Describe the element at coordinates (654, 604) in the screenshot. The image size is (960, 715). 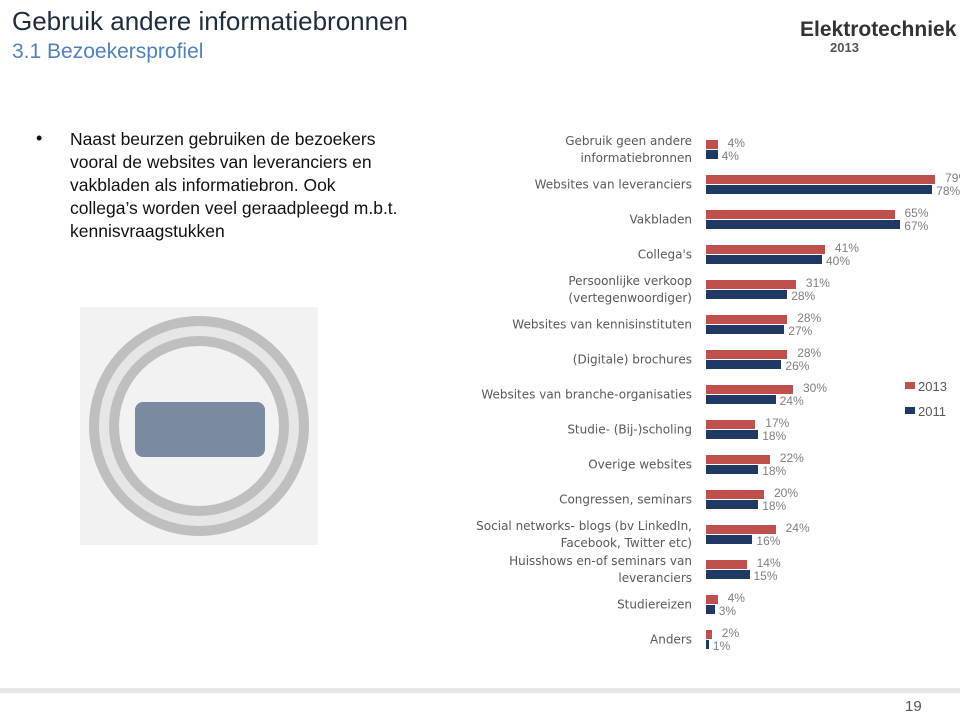
I see `category-label: Studiereizen` at that location.